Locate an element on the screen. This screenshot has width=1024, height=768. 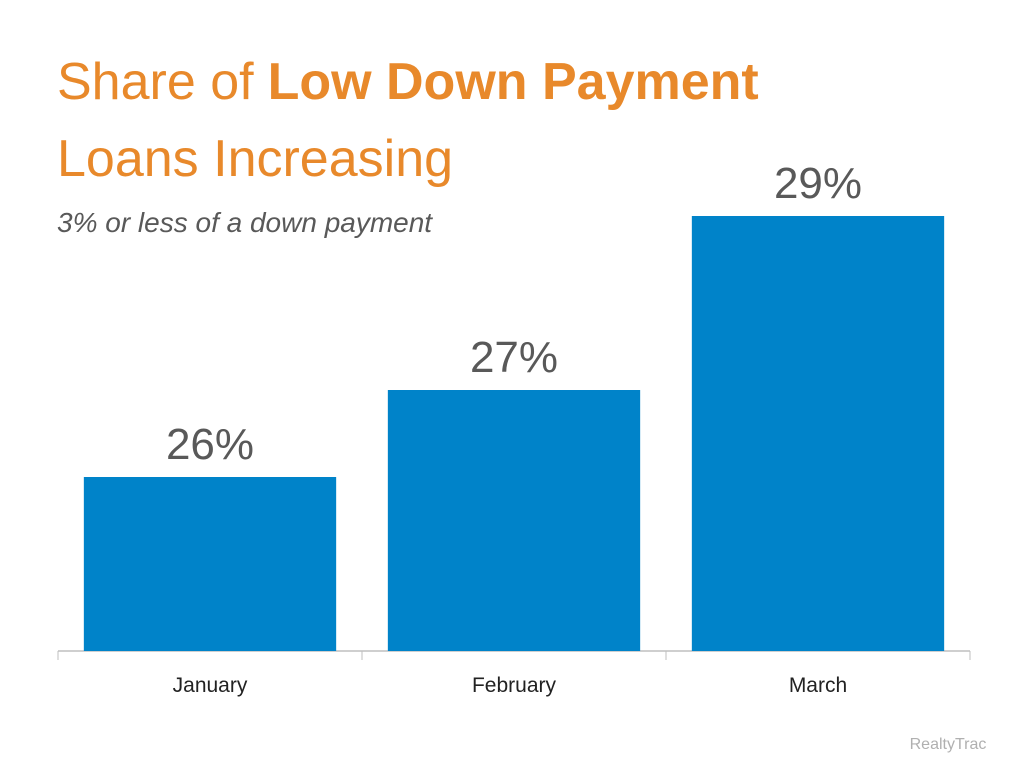
chart-subtitle: 3% or less of a down payment is located at coordinates (245, 222).